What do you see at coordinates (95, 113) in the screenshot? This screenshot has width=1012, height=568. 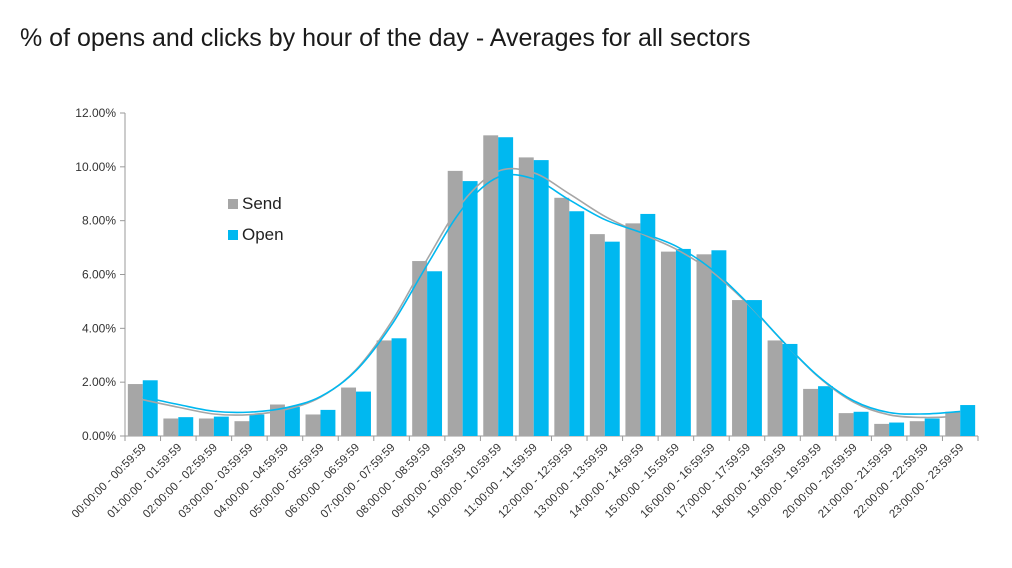 I see `y-tick-label: 12.00%` at bounding box center [95, 113].